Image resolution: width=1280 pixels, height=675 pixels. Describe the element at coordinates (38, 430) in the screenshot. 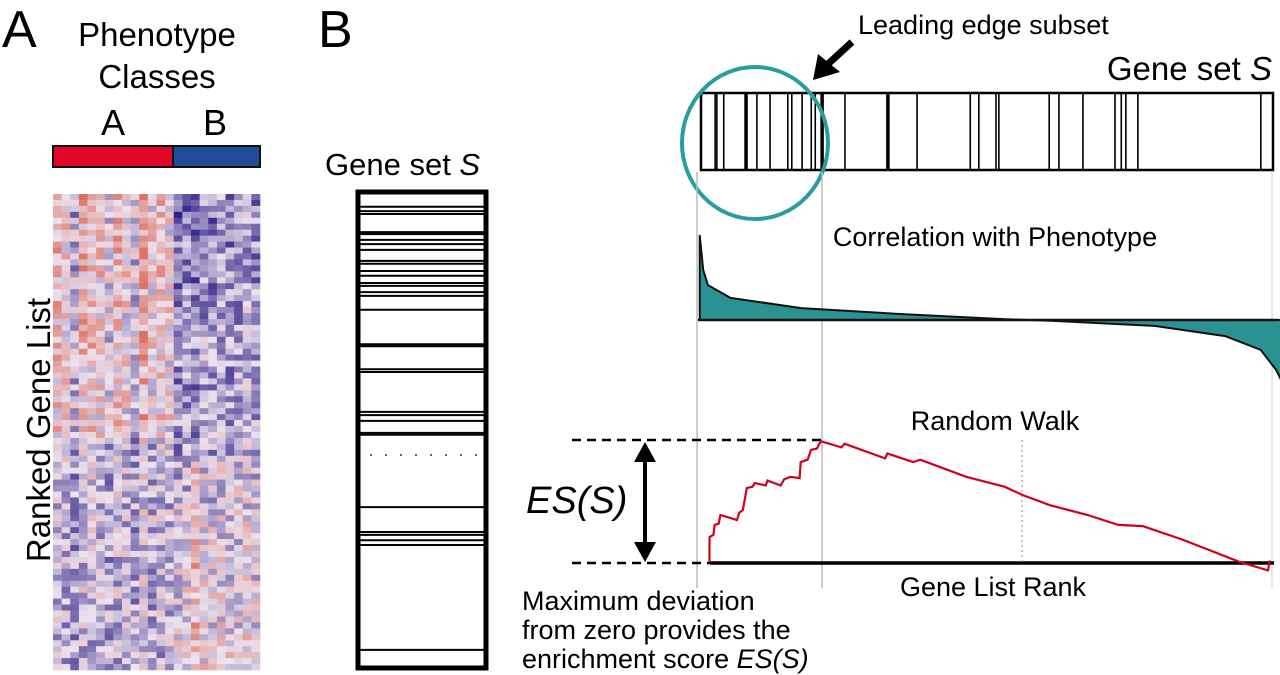

I see `ranked-gene-list-label: Ranked Gene List` at that location.